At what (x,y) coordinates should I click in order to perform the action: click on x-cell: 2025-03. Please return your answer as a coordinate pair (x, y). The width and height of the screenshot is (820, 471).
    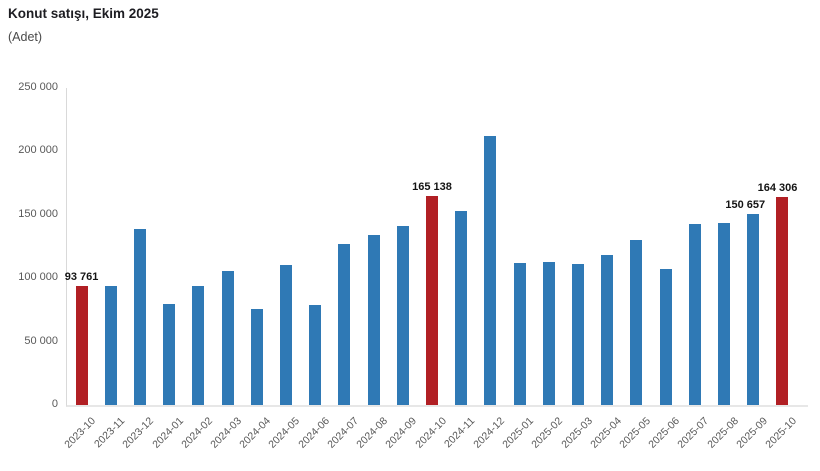
    Looking at the image, I should click on (577, 439).